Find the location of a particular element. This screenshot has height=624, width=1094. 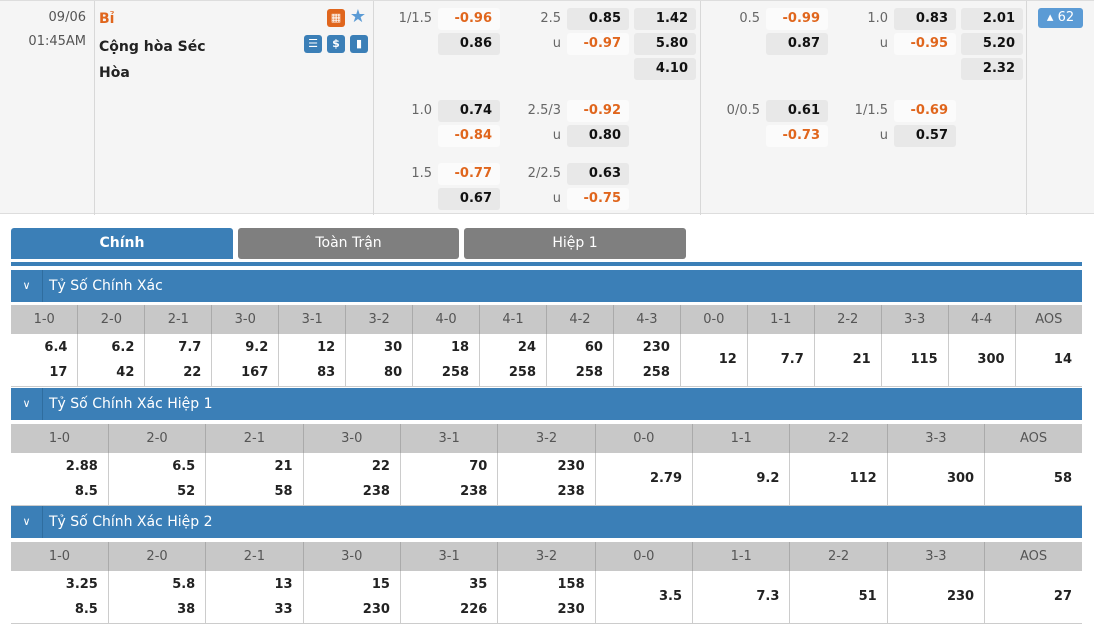

odds-value: 6.2 is located at coordinates (123, 347).